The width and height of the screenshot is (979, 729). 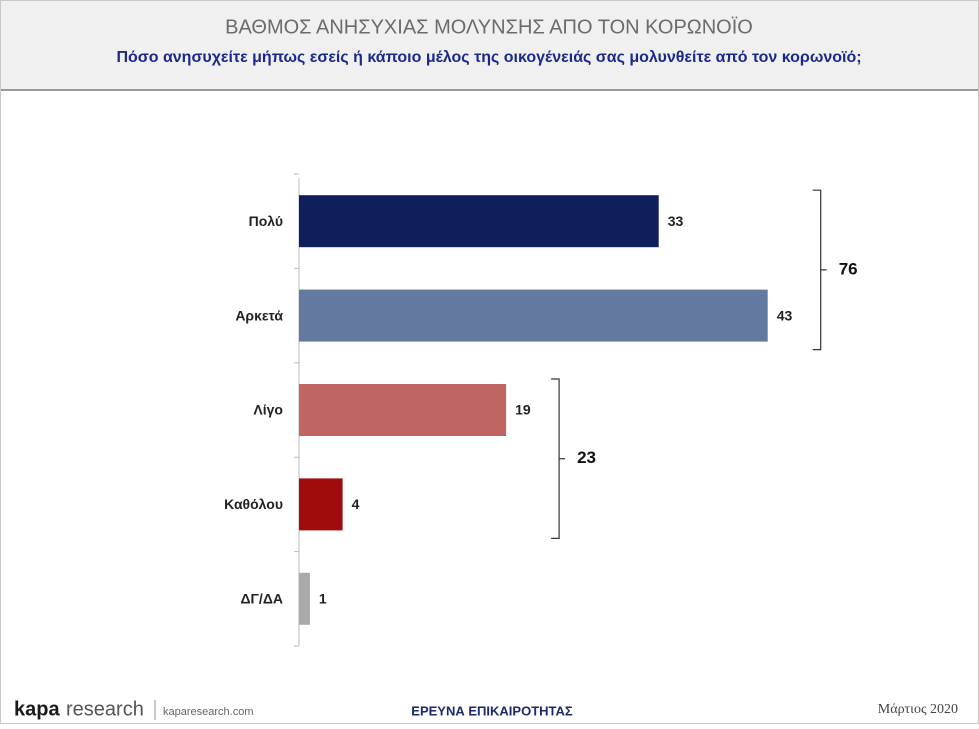 What do you see at coordinates (37, 709) in the screenshot?
I see `brand: kapa` at bounding box center [37, 709].